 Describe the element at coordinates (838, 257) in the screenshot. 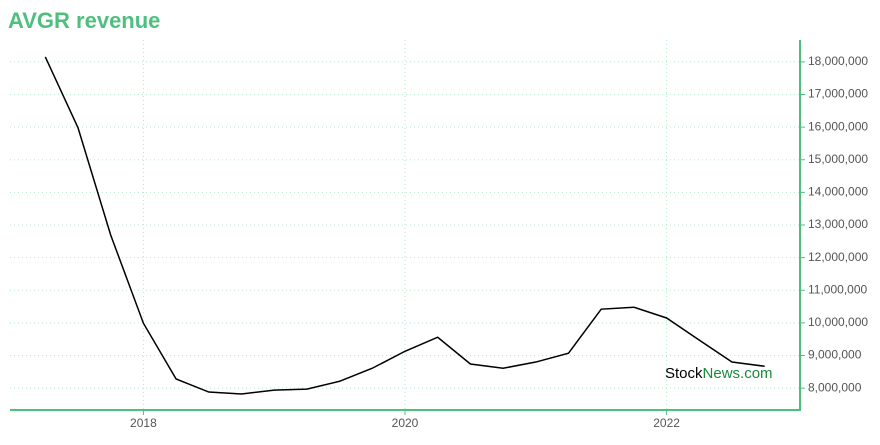

I see `y-tick-label: 12,000,000` at that location.